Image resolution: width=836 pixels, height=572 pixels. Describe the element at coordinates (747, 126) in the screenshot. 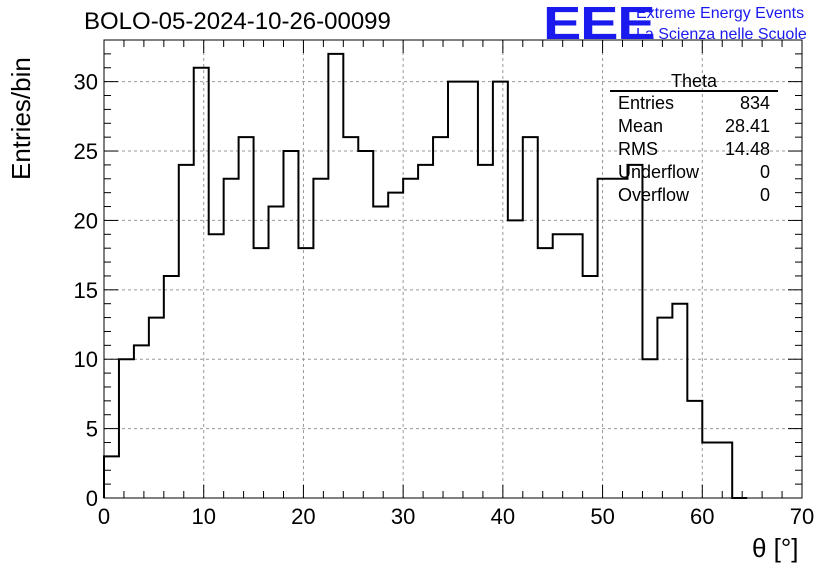

I see `stats-value: 28.41` at that location.